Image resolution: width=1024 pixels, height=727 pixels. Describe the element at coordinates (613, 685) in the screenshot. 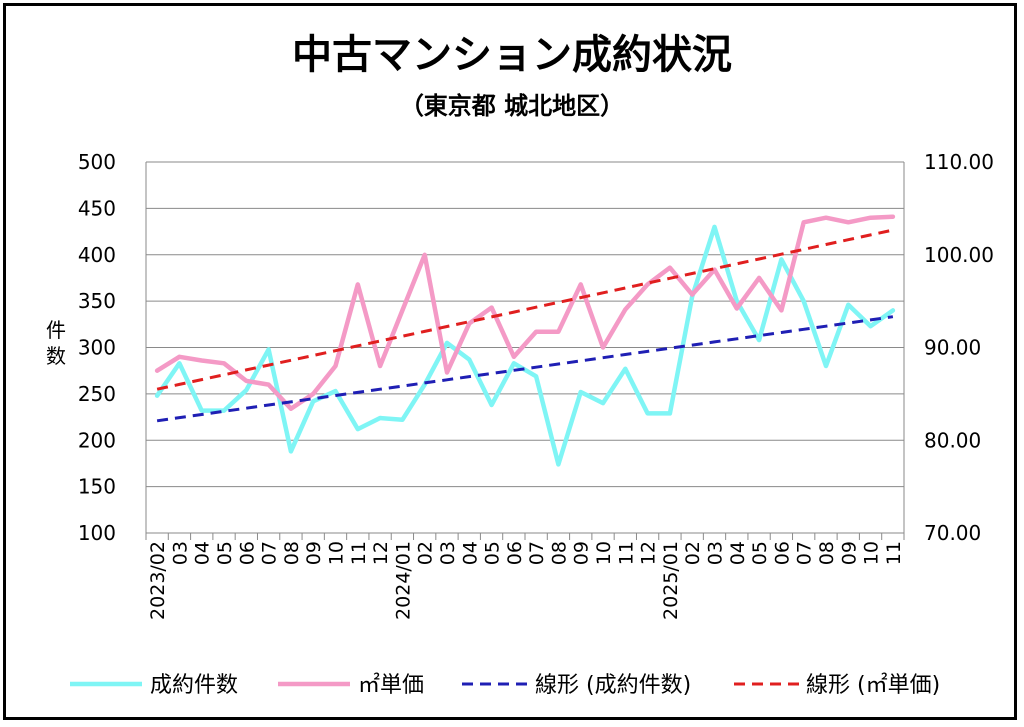

I see `legend-label: 線形 (成約件数)` at that location.